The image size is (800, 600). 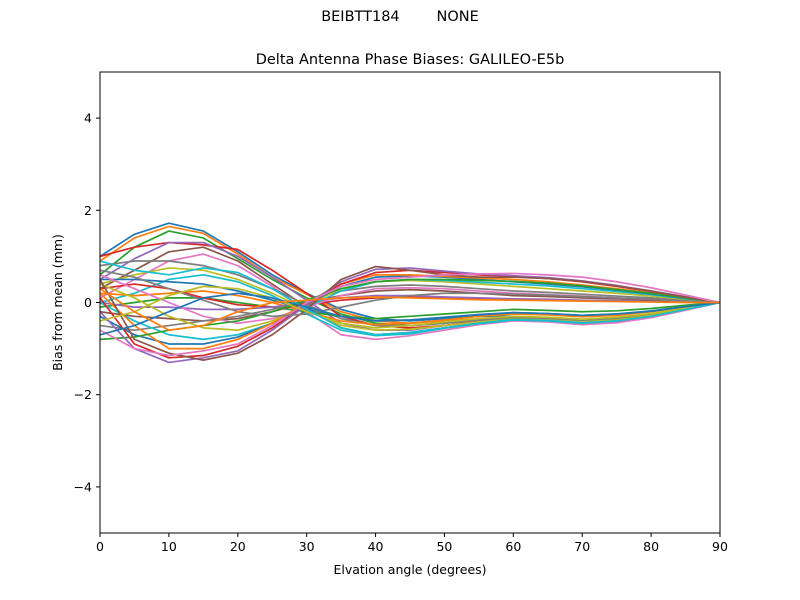 I want to click on y-tick-label: −4, so click(x=83, y=486).